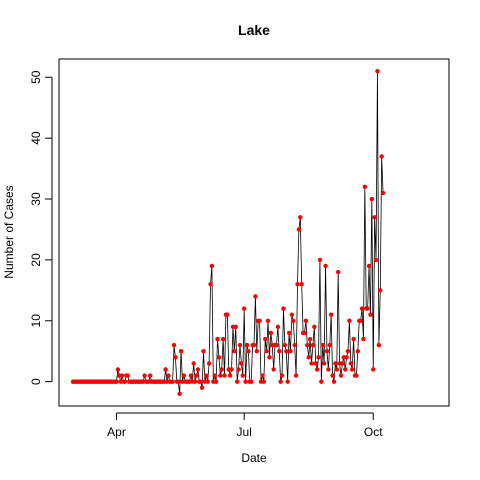  What do you see at coordinates (116, 432) in the screenshot?
I see `x-tick-label: Apr` at bounding box center [116, 432].